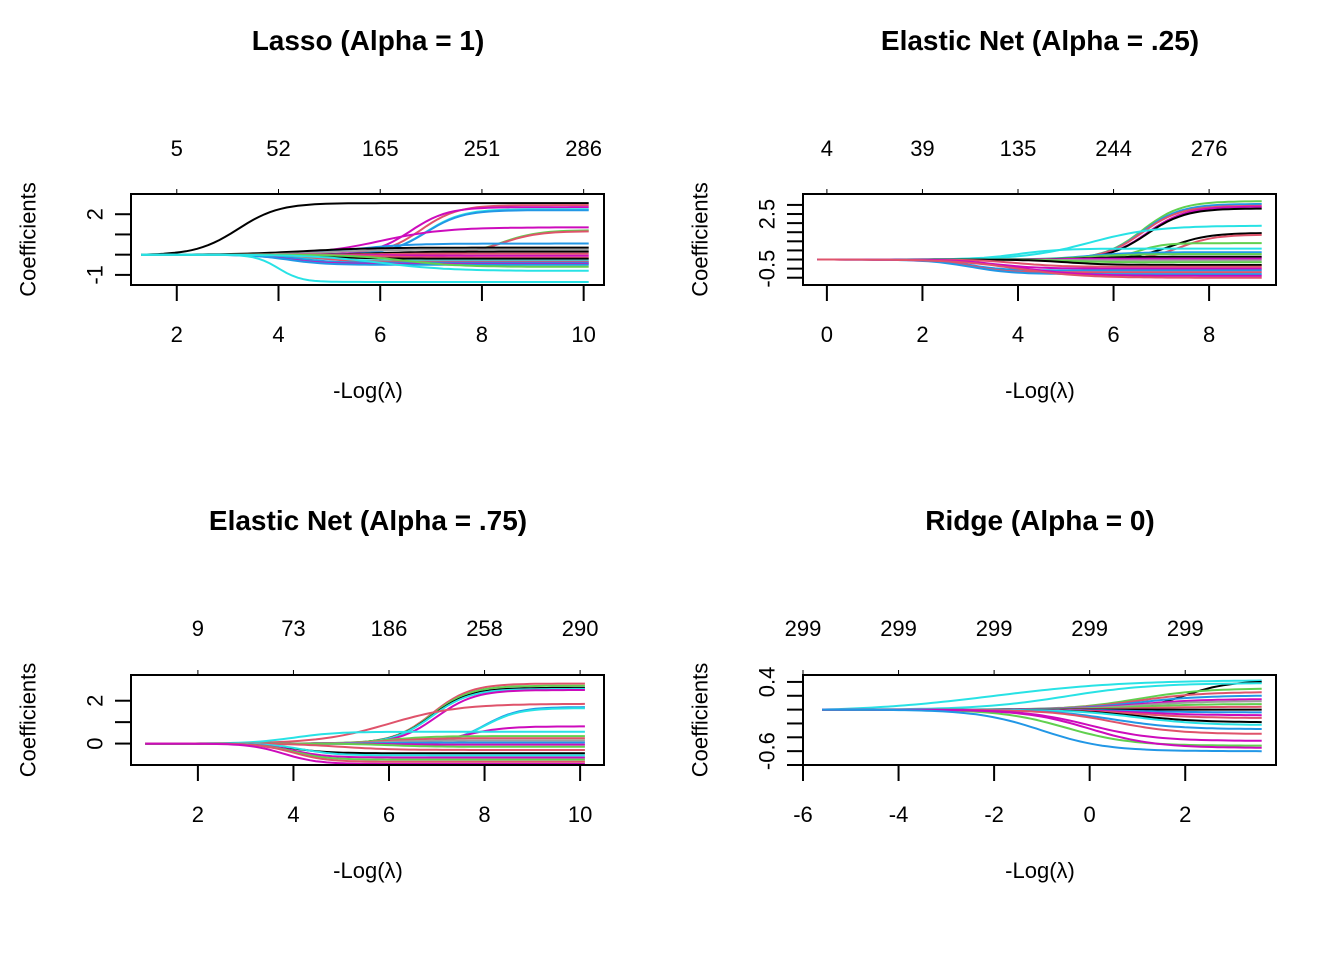 This screenshot has width=1344, height=960. I want to click on top-axis-label: 290, so click(580, 628).